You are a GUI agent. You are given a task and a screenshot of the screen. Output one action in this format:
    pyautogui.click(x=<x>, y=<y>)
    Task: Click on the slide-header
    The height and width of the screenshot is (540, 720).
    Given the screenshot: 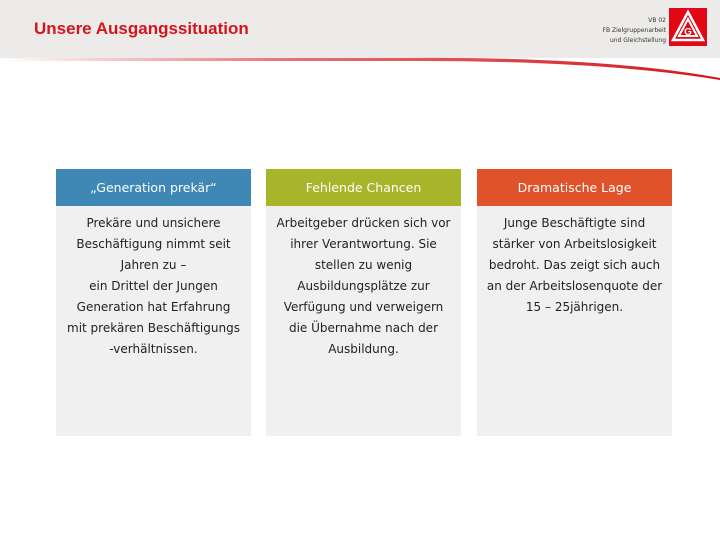 What is the action you would take?
    pyautogui.click(x=360, y=29)
    